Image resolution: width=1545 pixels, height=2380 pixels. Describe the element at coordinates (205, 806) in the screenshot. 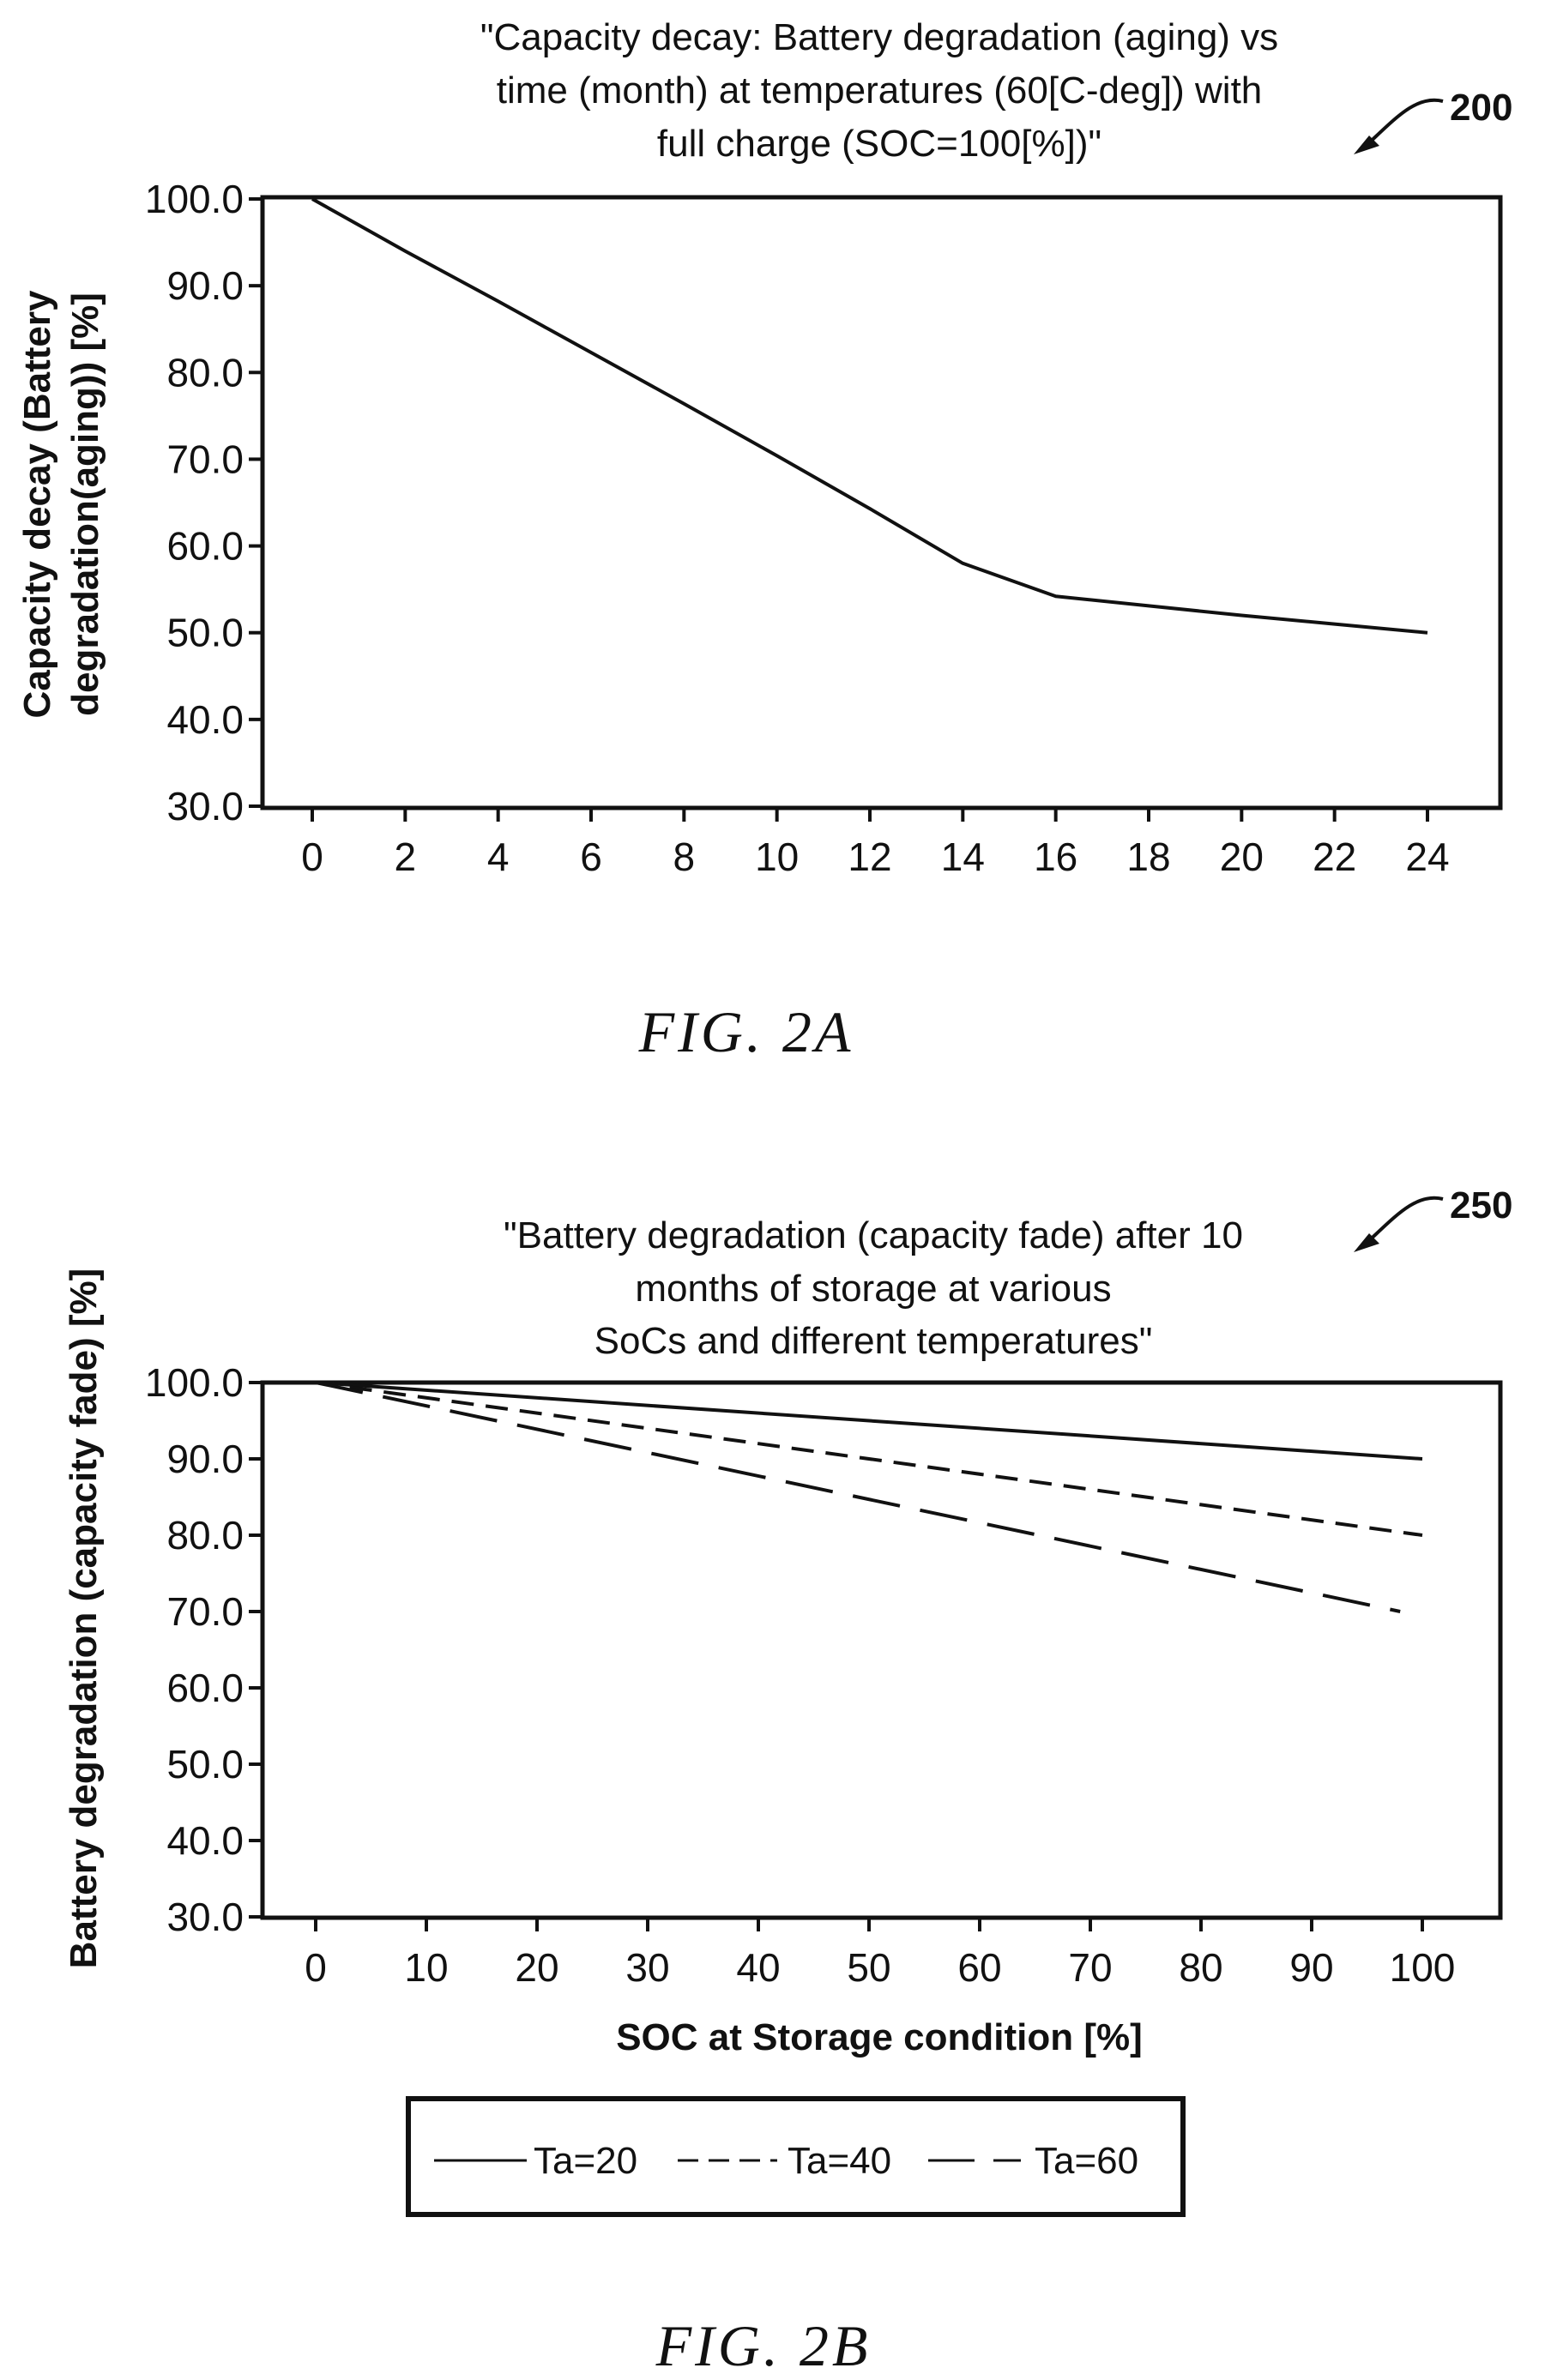

I see `fig2a-y-tick-label: 30.0` at that location.